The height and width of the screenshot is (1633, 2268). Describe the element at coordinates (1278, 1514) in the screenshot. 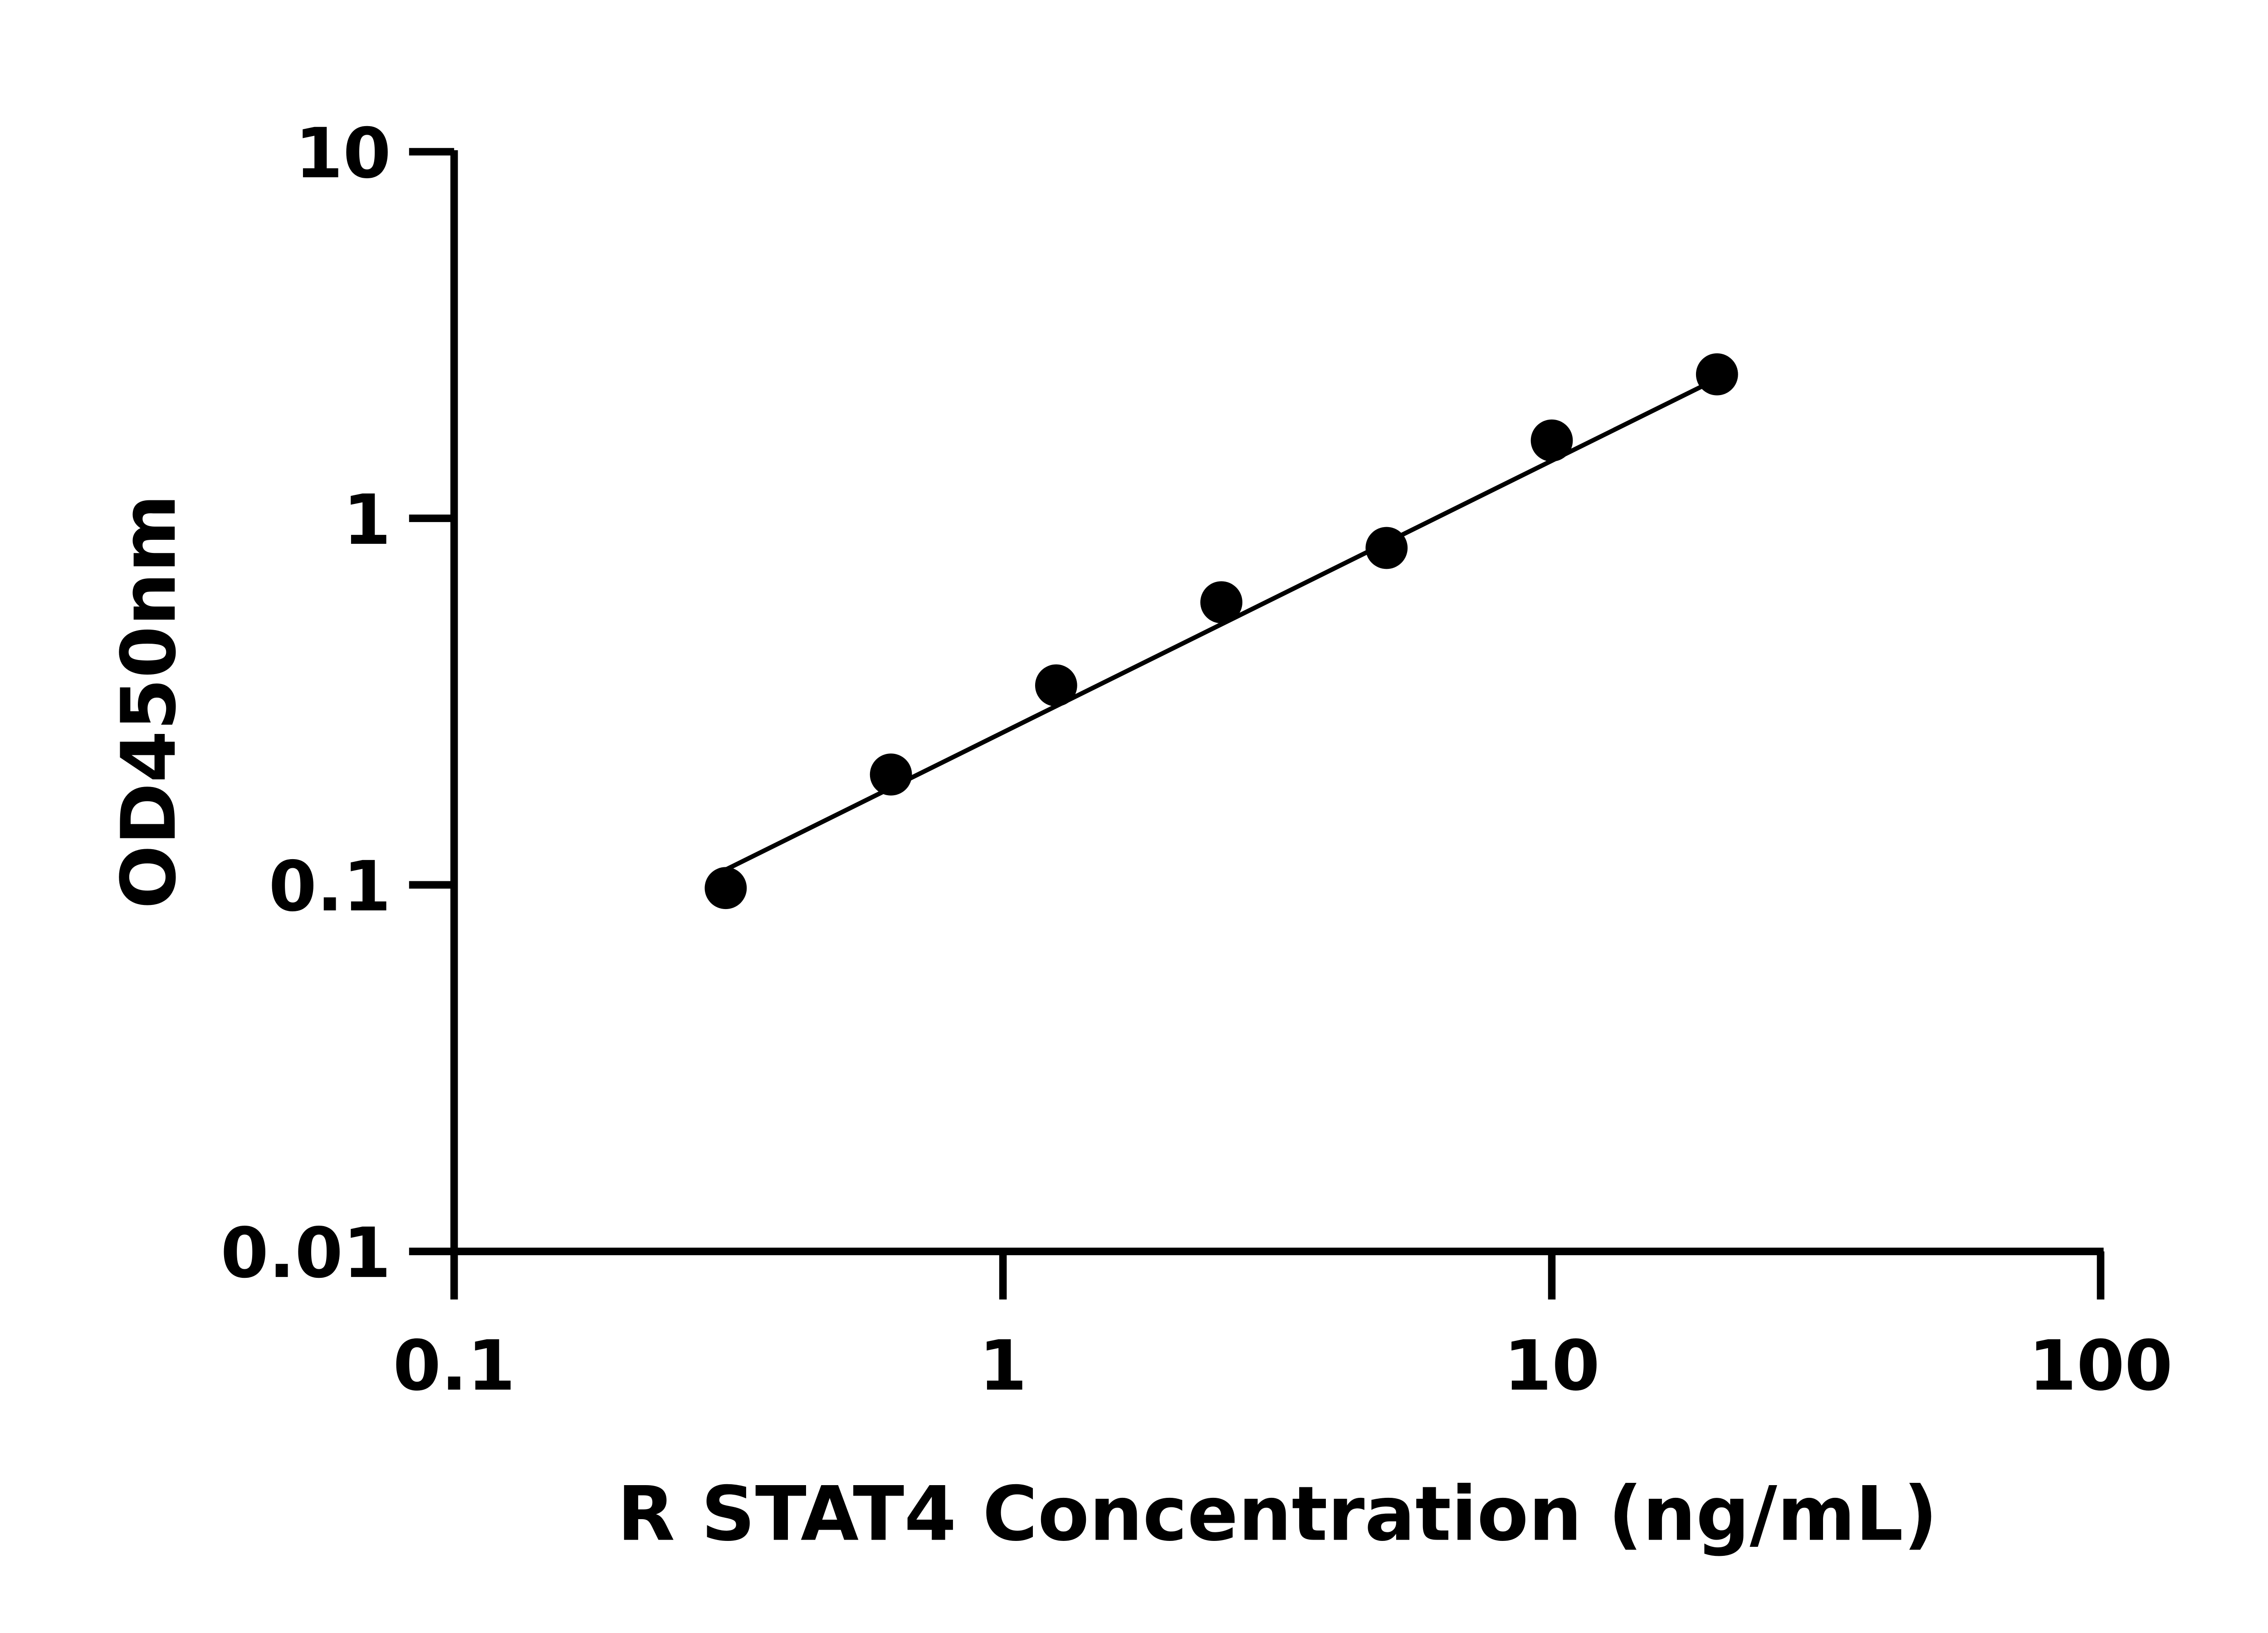

I see `x-axis-label: R STAT4 Concentration (ng/mL)` at that location.